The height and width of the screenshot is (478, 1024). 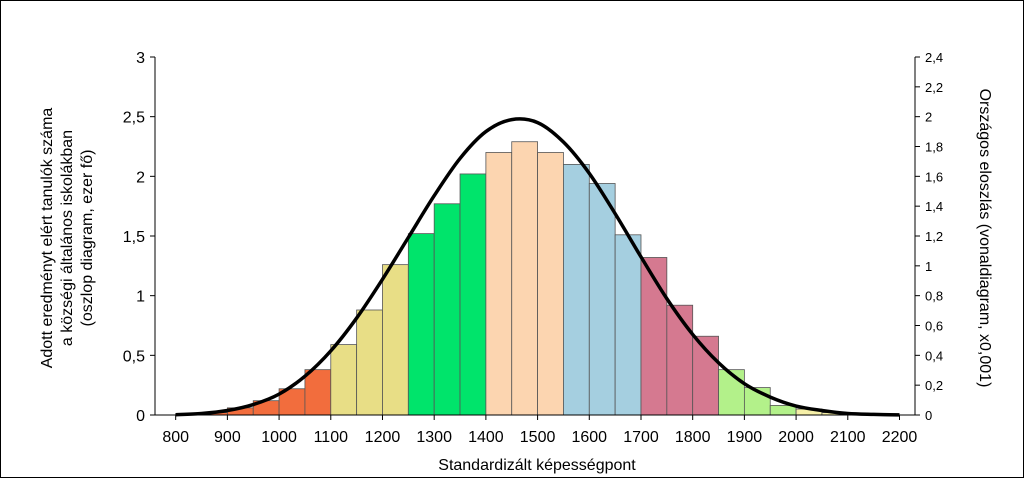 What do you see at coordinates (134, 356) in the screenshot?
I see `y-tick-label: 0,5` at bounding box center [134, 356].